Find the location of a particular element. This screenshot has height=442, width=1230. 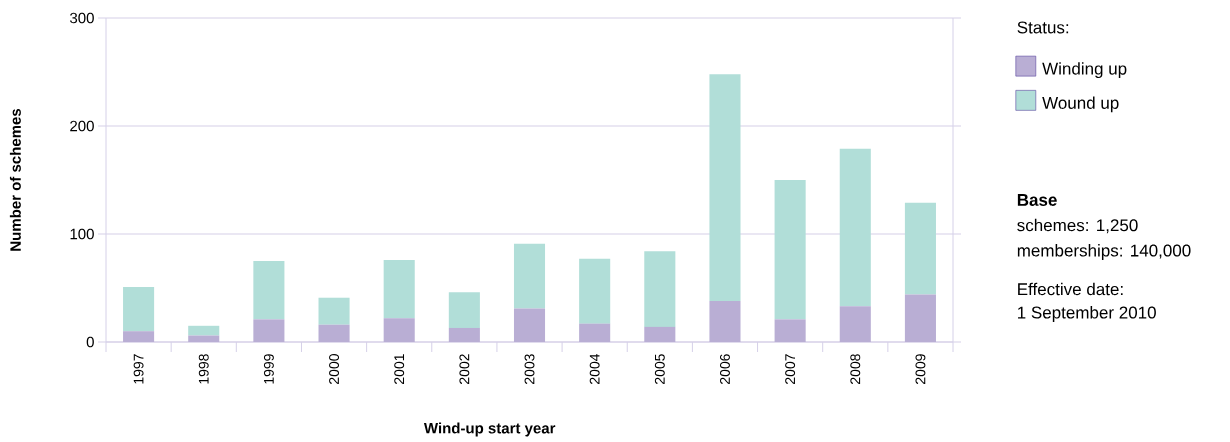

y-tick-label: 200 is located at coordinates (82, 126).